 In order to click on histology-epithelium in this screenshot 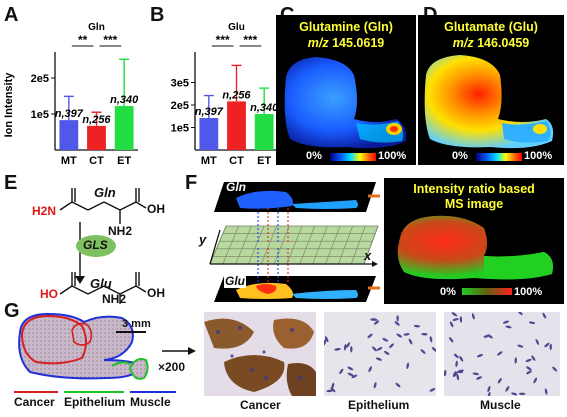, I will do `click(380, 354)`.